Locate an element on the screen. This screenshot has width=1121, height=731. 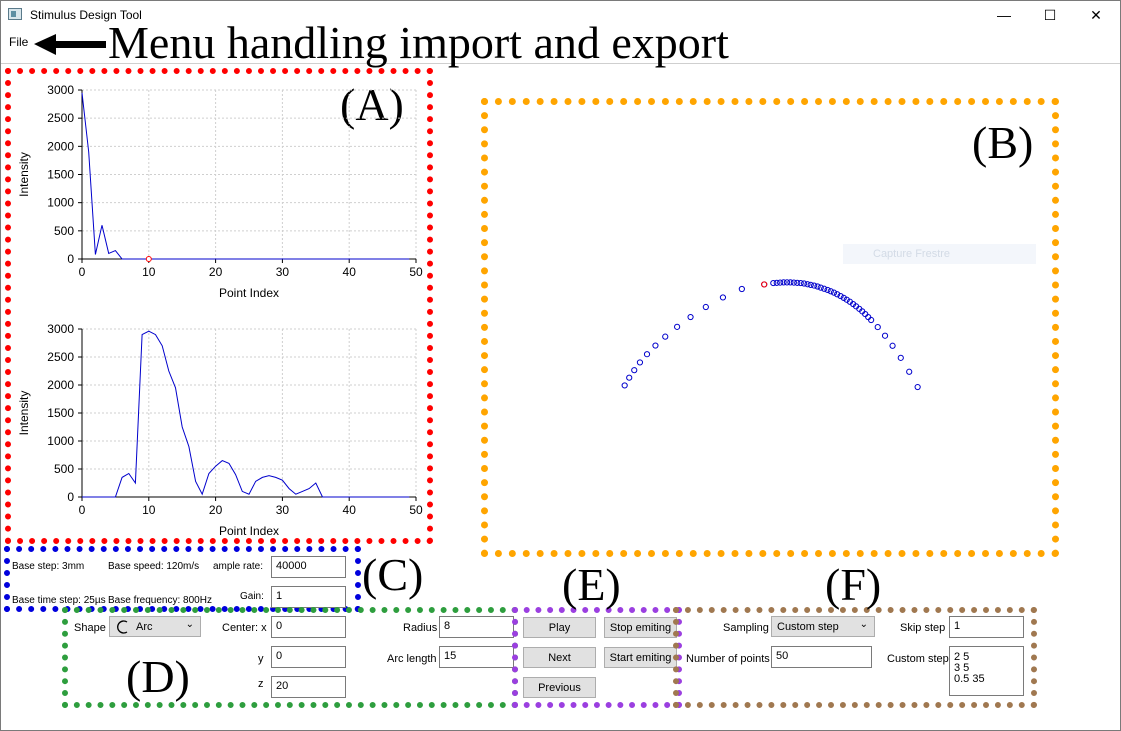
custom-step-textarea: 2 5 3 5 0.5 35 is located at coordinates (986, 671).